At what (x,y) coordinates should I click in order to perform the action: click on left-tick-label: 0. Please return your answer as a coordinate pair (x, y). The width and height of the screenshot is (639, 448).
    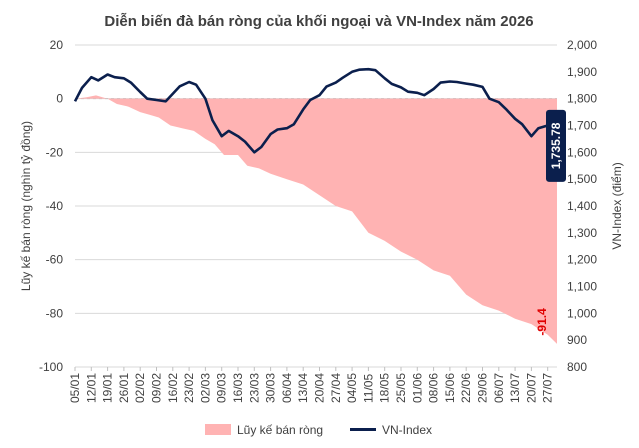
    Looking at the image, I should click on (59, 99).